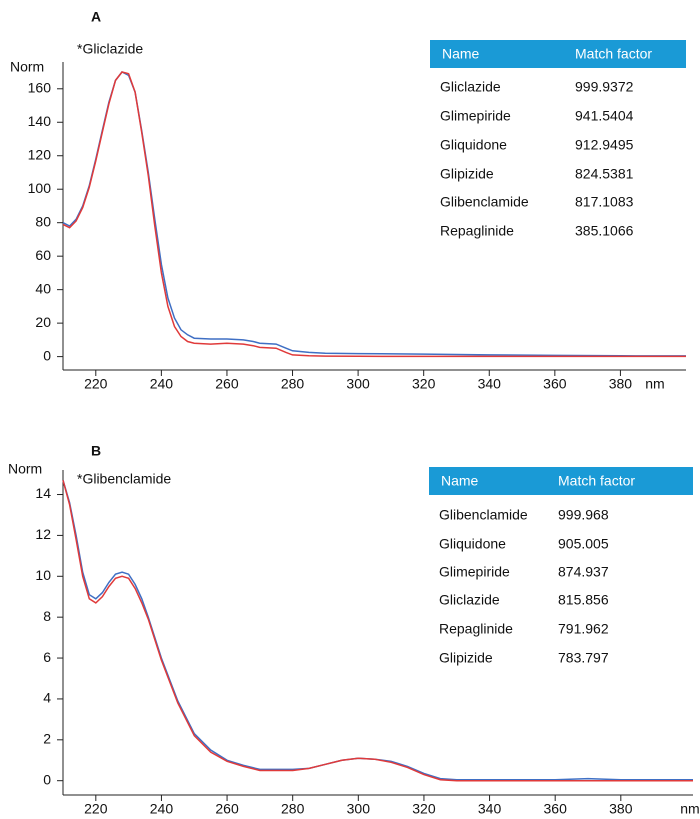 The height and width of the screenshot is (819, 700). Describe the element at coordinates (43, 288) in the screenshot. I see `y-tick-label: 40` at that location.